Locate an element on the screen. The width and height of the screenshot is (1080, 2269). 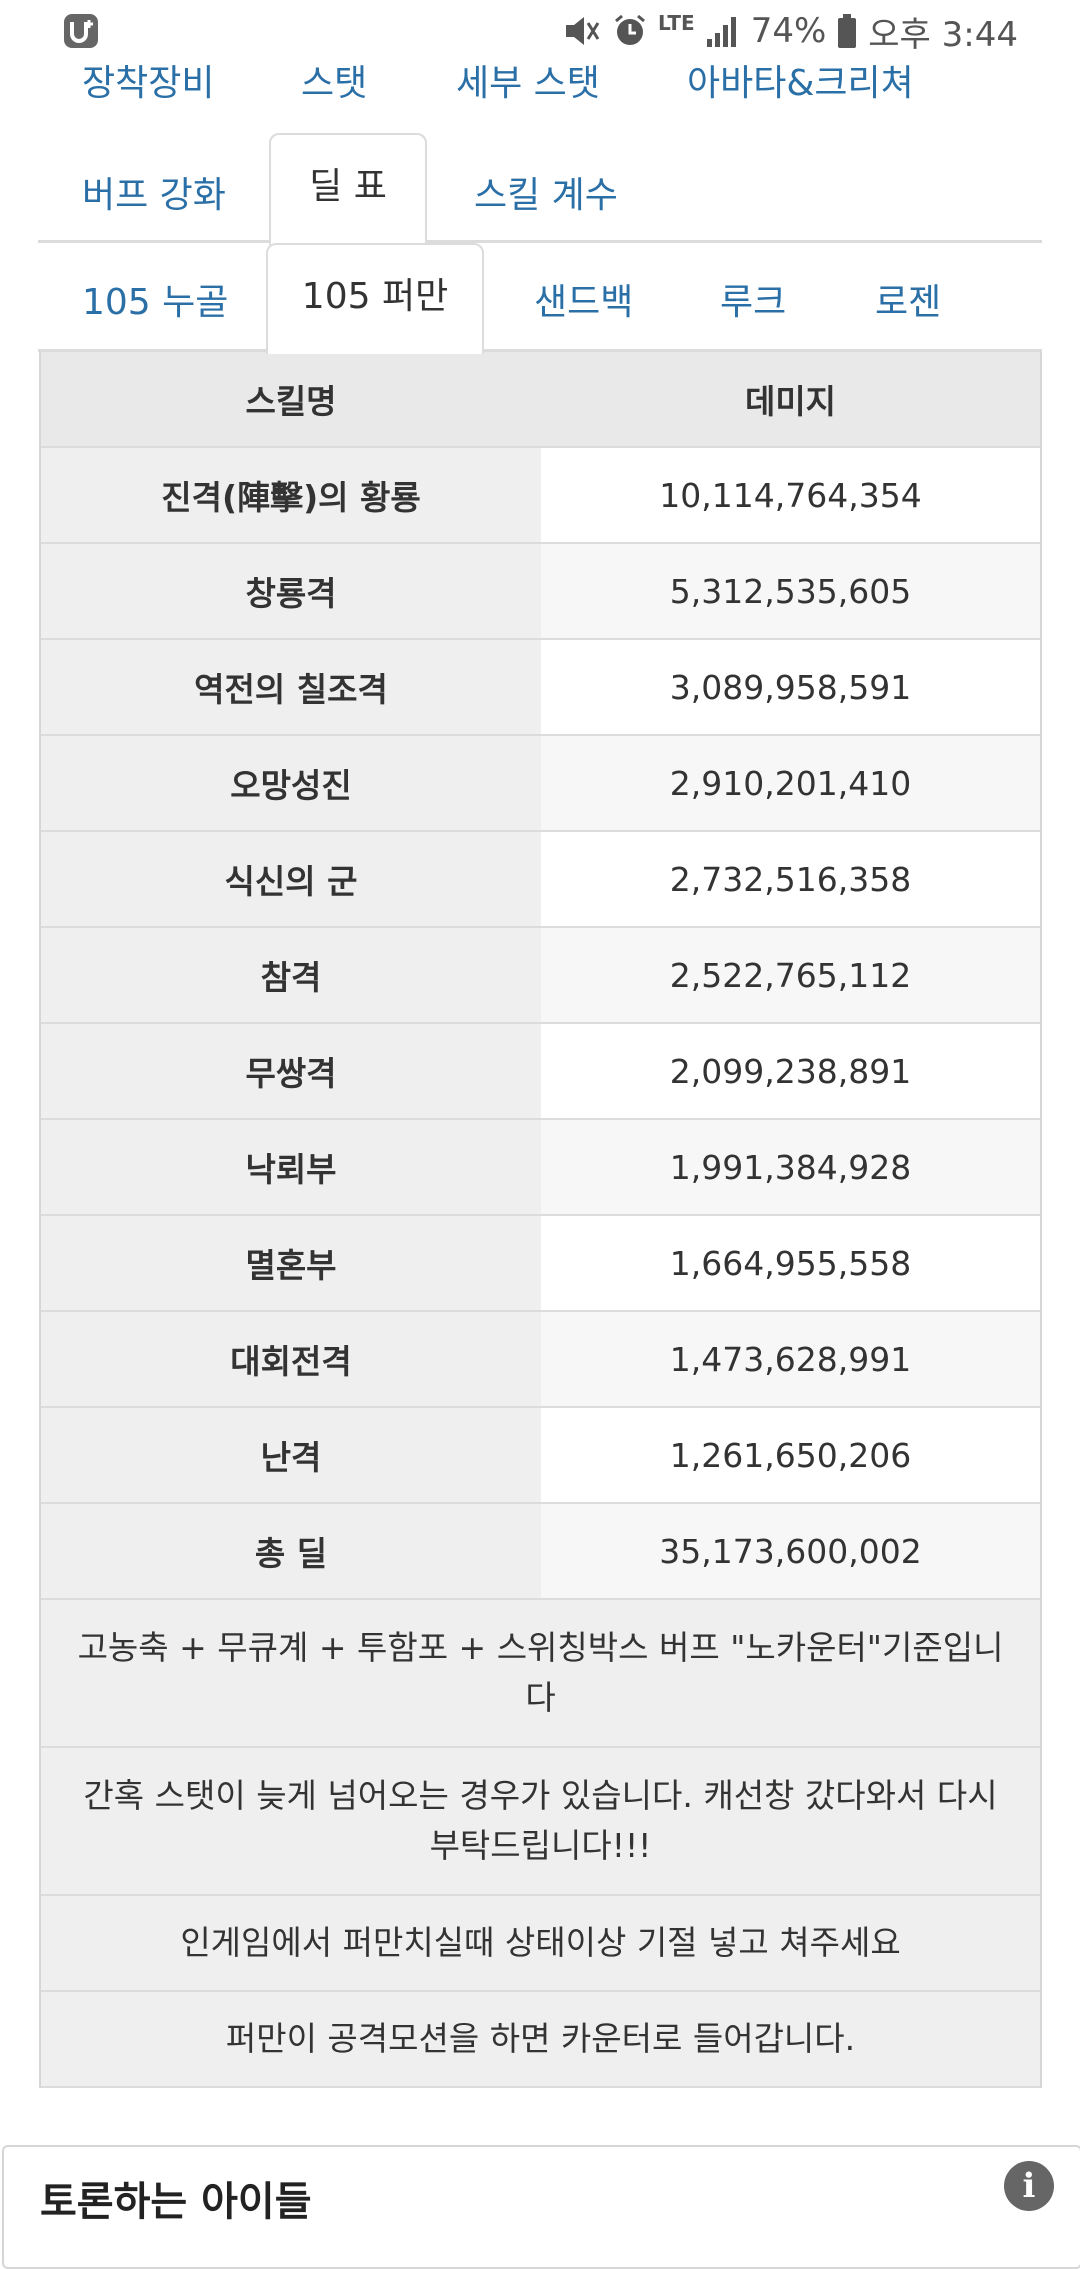
link-stats: 스탯 is located at coordinates (334, 83).